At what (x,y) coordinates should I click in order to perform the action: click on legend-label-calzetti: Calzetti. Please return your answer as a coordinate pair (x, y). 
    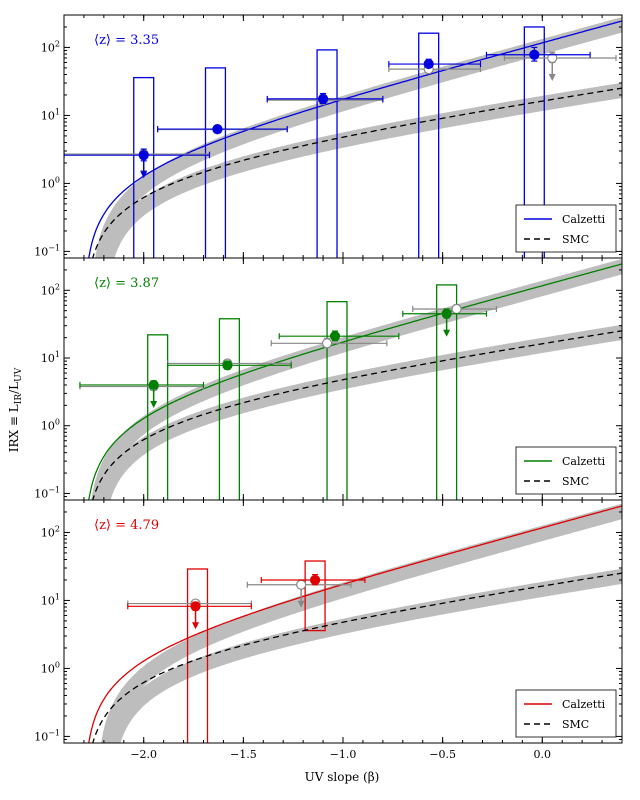
    Looking at the image, I should click on (584, 704).